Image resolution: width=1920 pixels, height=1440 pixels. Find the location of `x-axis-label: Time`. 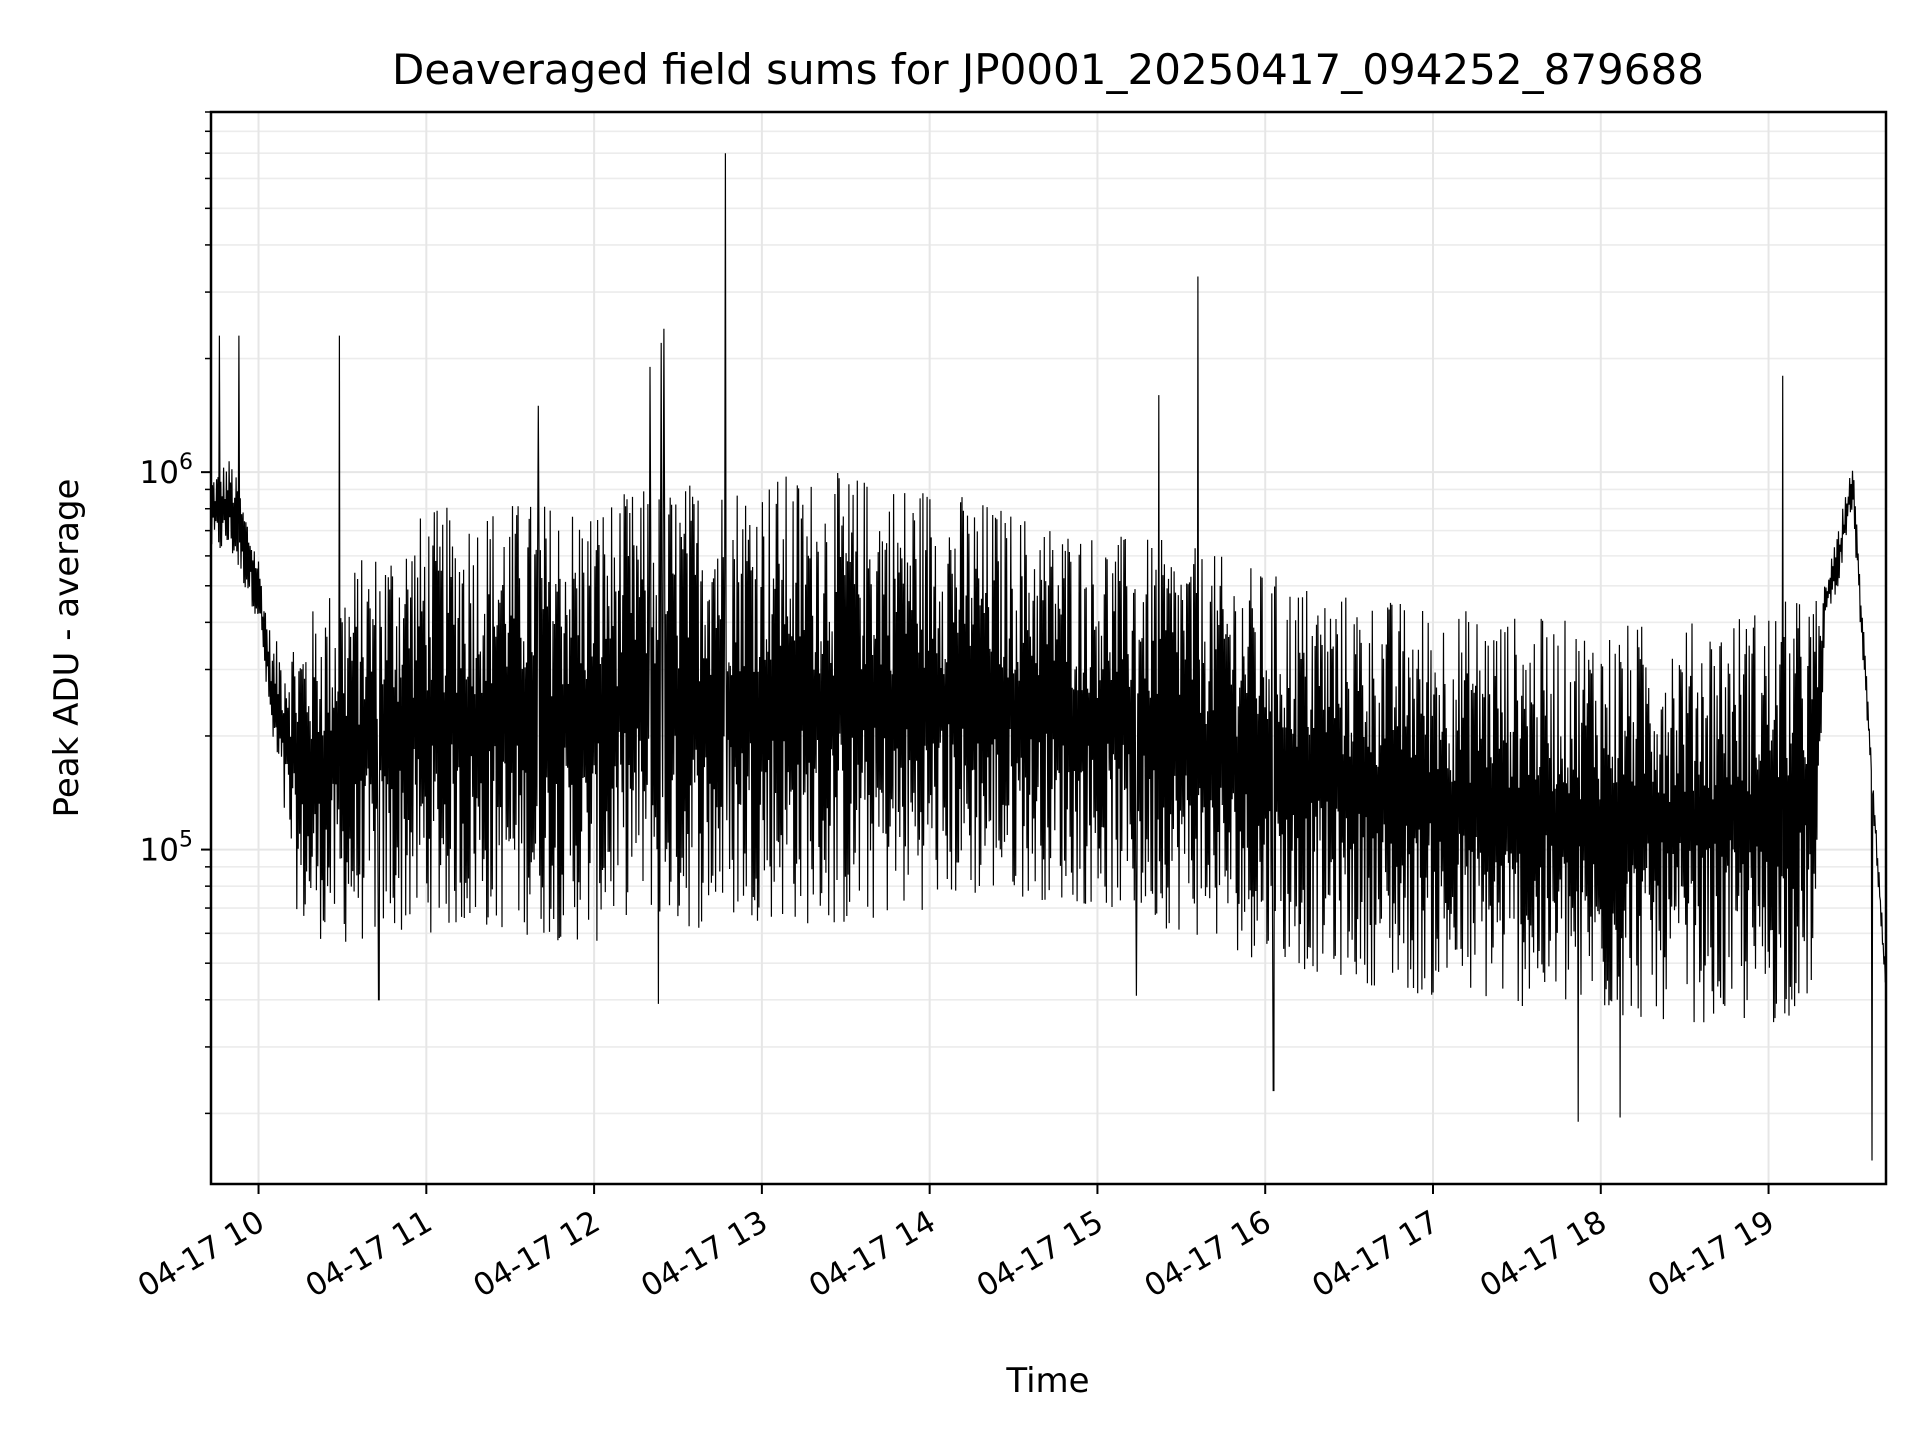

x-axis-label: Time is located at coordinates (1047, 1381).